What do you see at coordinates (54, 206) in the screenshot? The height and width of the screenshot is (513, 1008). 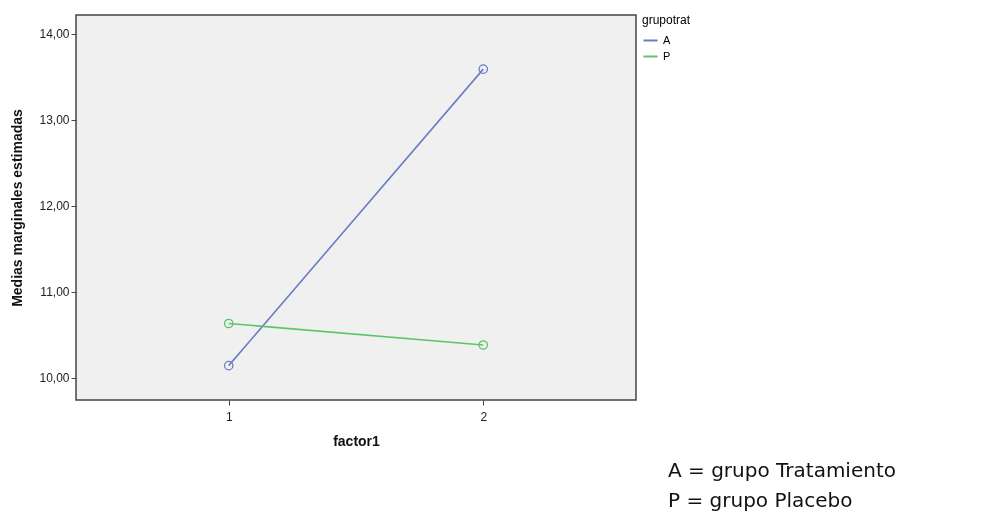 I see `y-tick-label: 12,00` at bounding box center [54, 206].